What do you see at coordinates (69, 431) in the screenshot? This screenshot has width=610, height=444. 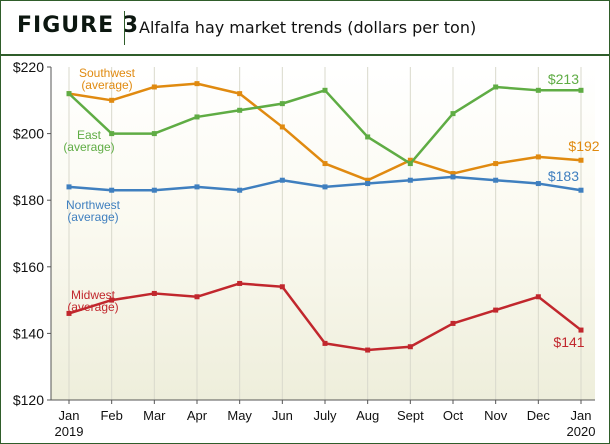 I see `x-tick-year-label: 2019` at bounding box center [69, 431].